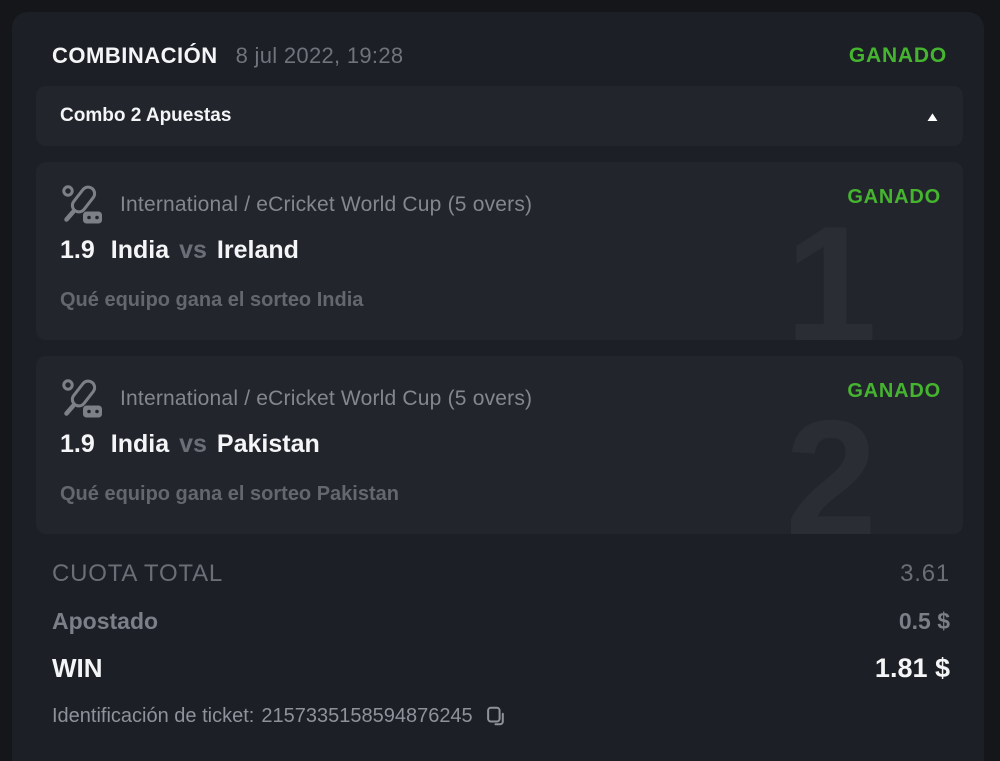 The height and width of the screenshot is (761, 1000). Describe the element at coordinates (229, 494) in the screenshot. I see `market-description: Qué equipo gana el sorteo Pakistan` at that location.